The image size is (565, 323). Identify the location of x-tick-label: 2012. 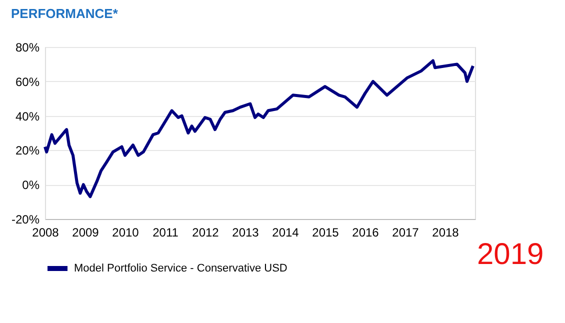
(206, 233).